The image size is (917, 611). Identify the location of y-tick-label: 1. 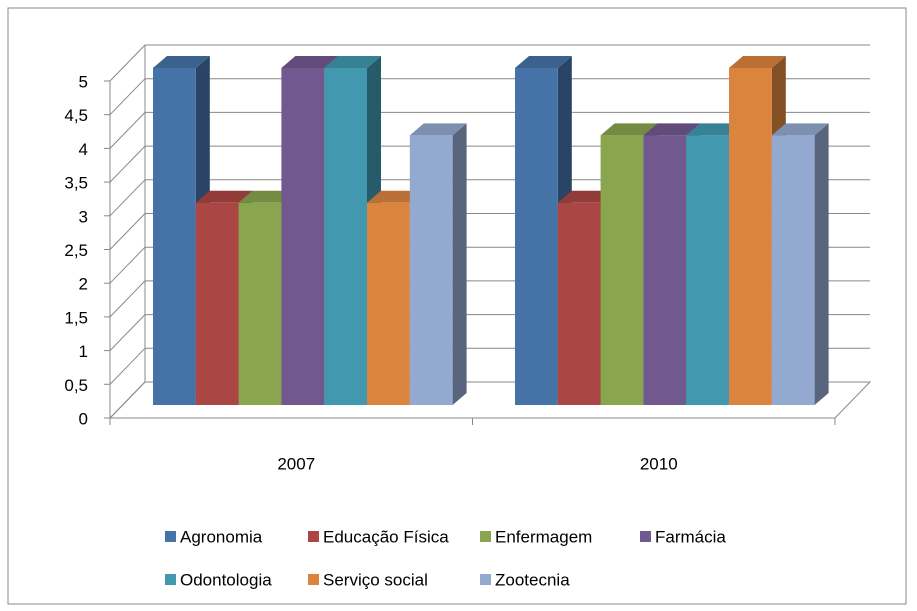
(83, 351).